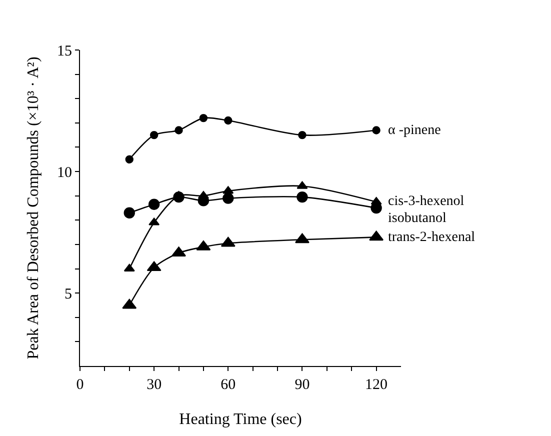  What do you see at coordinates (64, 51) in the screenshot?
I see `y-tick-label: 15` at bounding box center [64, 51].